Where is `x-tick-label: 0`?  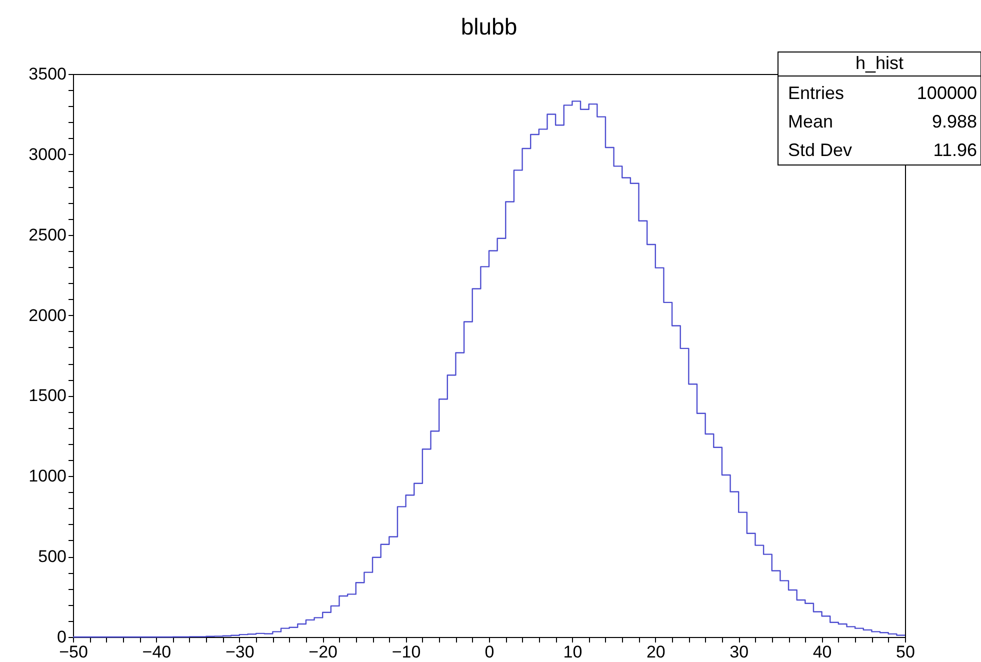
x-tick-label: 0 is located at coordinates (489, 652).